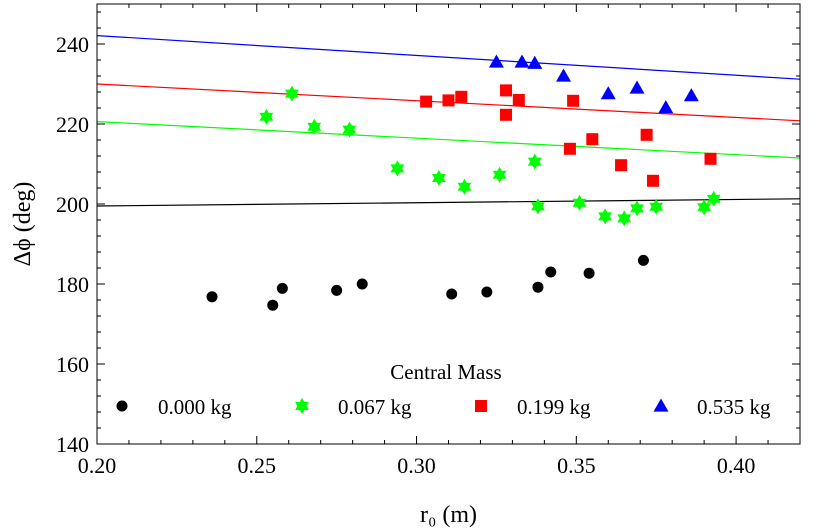  Describe the element at coordinates (736, 465) in the screenshot. I see `x-tick-label: 0.40` at that location.